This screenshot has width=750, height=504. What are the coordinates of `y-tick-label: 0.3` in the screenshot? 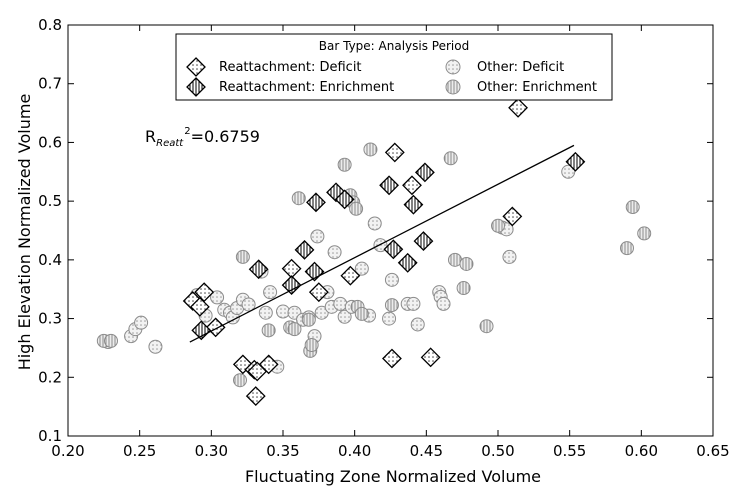 It's located at (50, 319).